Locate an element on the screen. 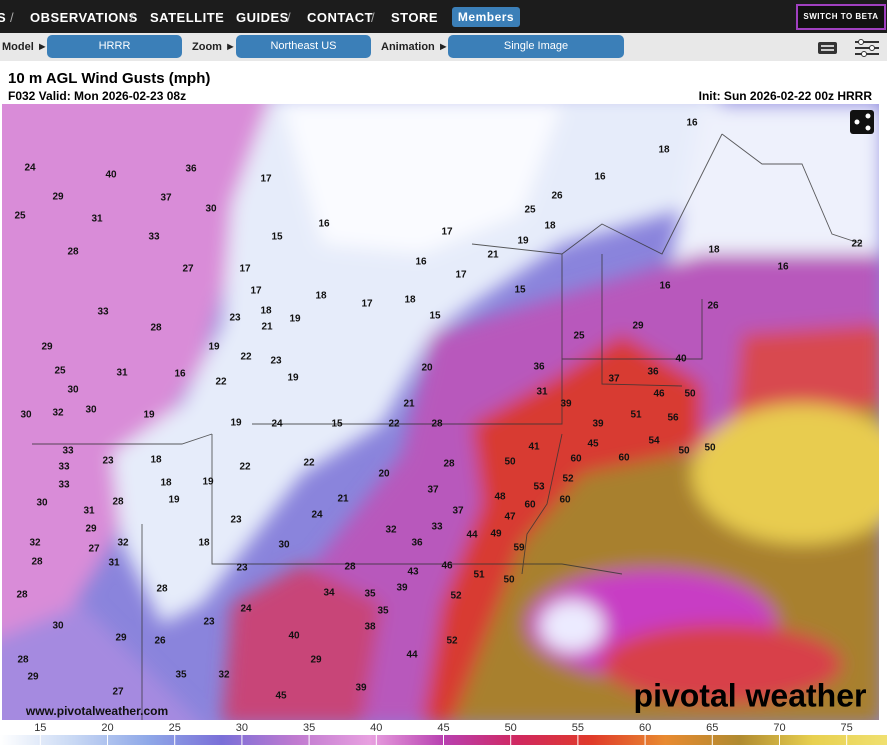 The image size is (887, 750). gust-label: 47 is located at coordinates (510, 517).